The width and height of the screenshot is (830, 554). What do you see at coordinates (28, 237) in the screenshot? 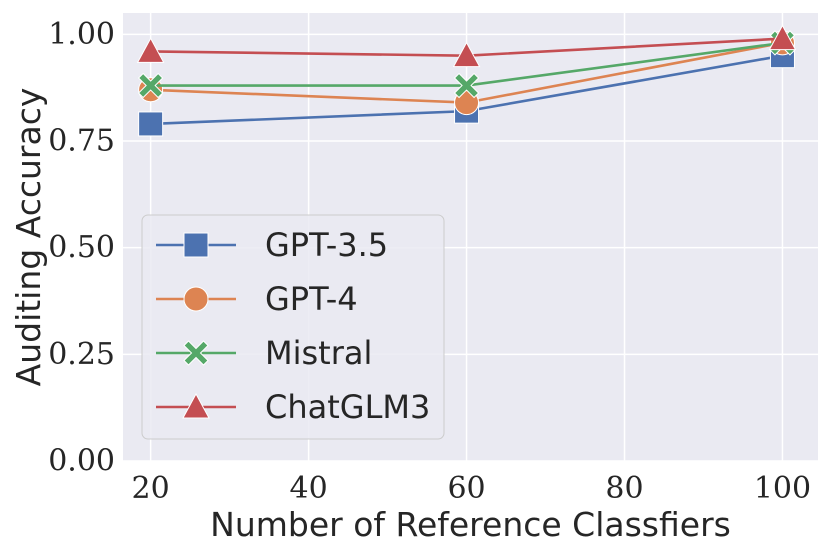
I see `y-axis-label: Auditing Accuracy` at bounding box center [28, 237].